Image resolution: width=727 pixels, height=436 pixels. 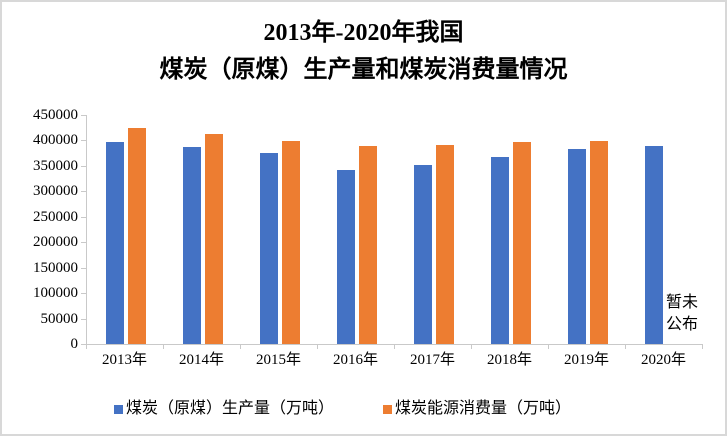 What do you see at coordinates (202, 229) in the screenshot?
I see `bar-group-2014年` at bounding box center [202, 229].